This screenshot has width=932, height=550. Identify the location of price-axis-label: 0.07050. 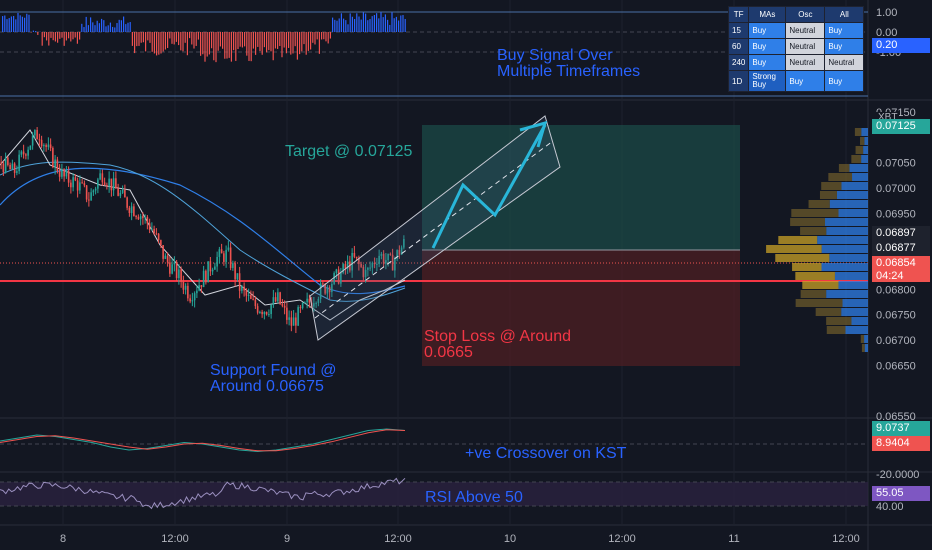
(896, 164).